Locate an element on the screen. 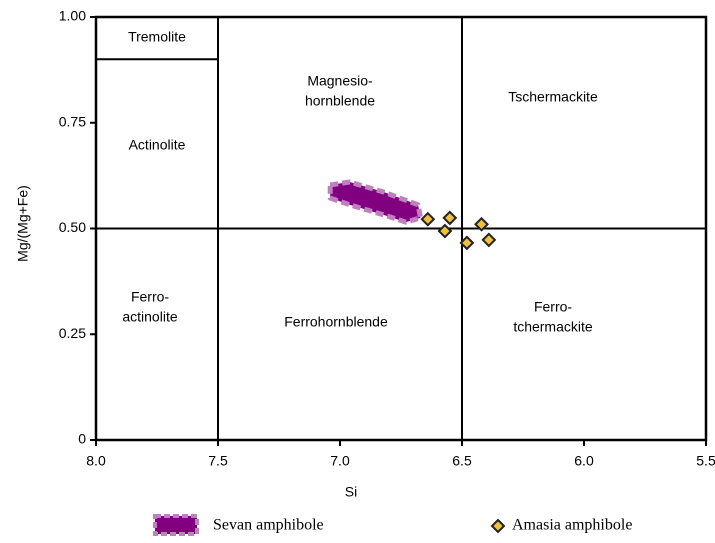  y-tick-label: 0.75 is located at coordinates (72, 121).